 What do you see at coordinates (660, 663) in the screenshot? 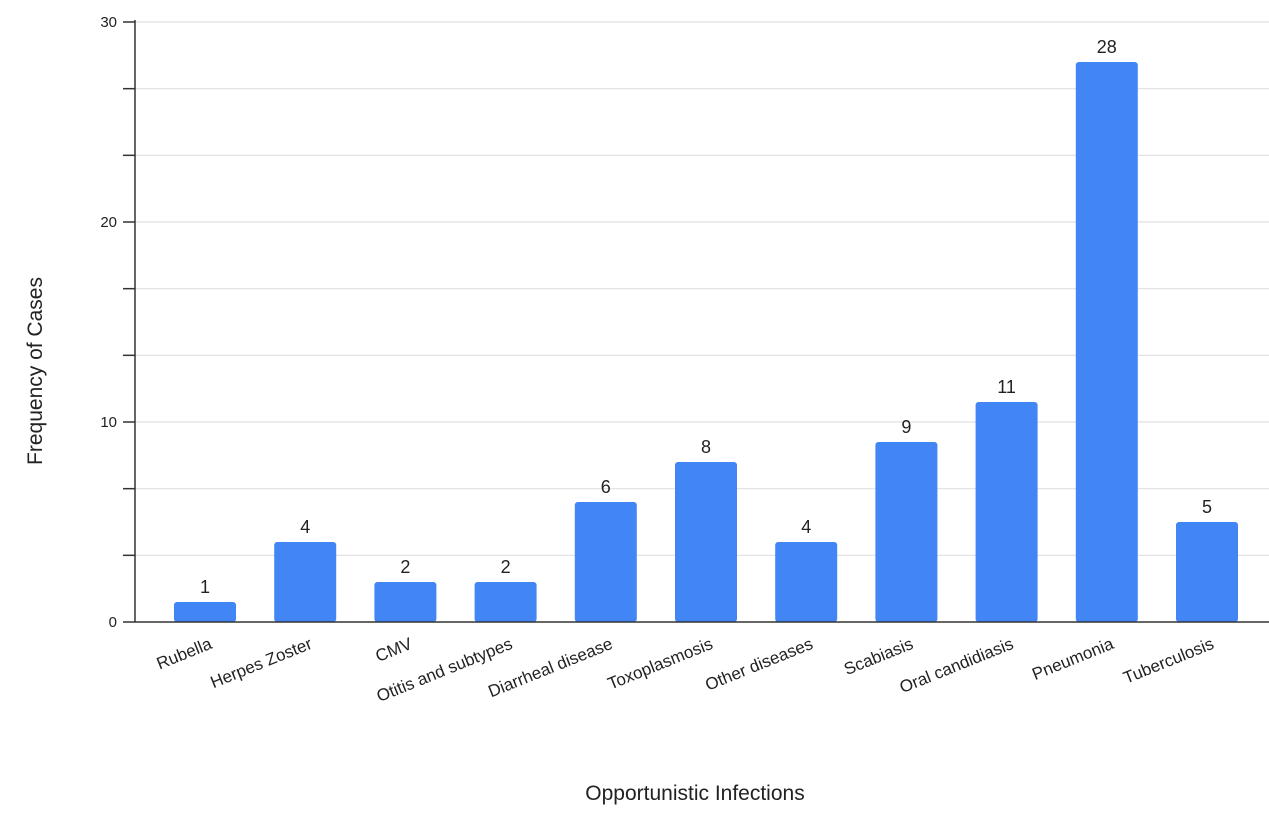
I see `x-tick-label: Toxoplasmosis` at bounding box center [660, 663].